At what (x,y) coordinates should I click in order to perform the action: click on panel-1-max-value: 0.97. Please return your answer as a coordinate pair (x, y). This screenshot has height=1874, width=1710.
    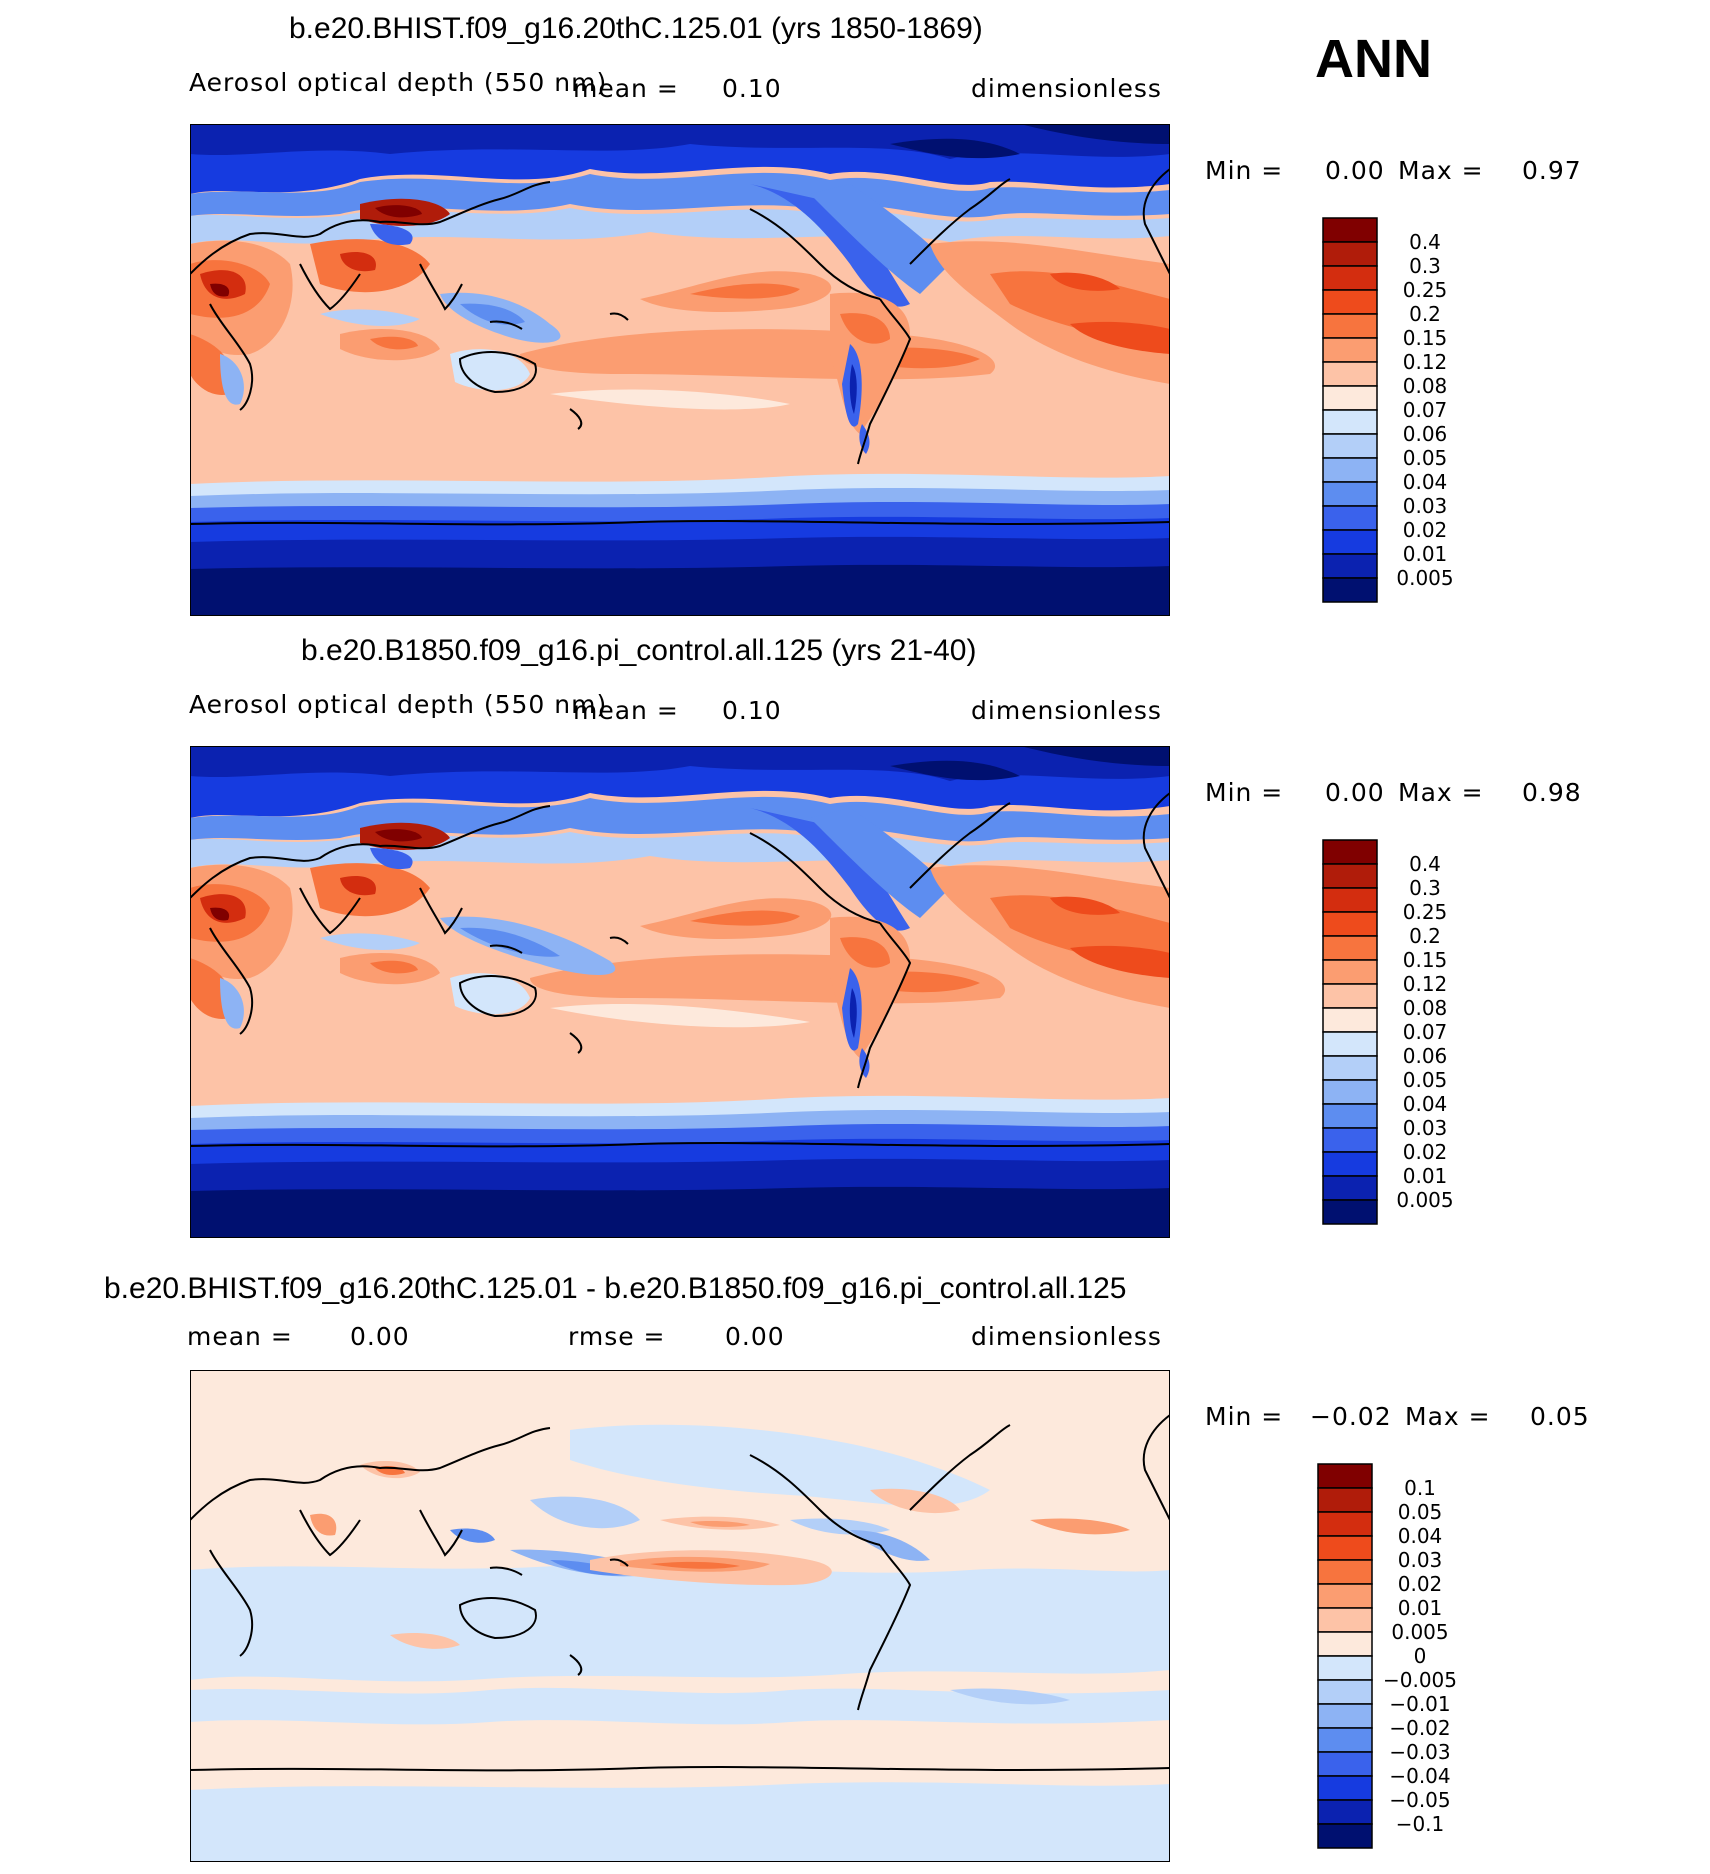
    Looking at the image, I should click on (1552, 170).